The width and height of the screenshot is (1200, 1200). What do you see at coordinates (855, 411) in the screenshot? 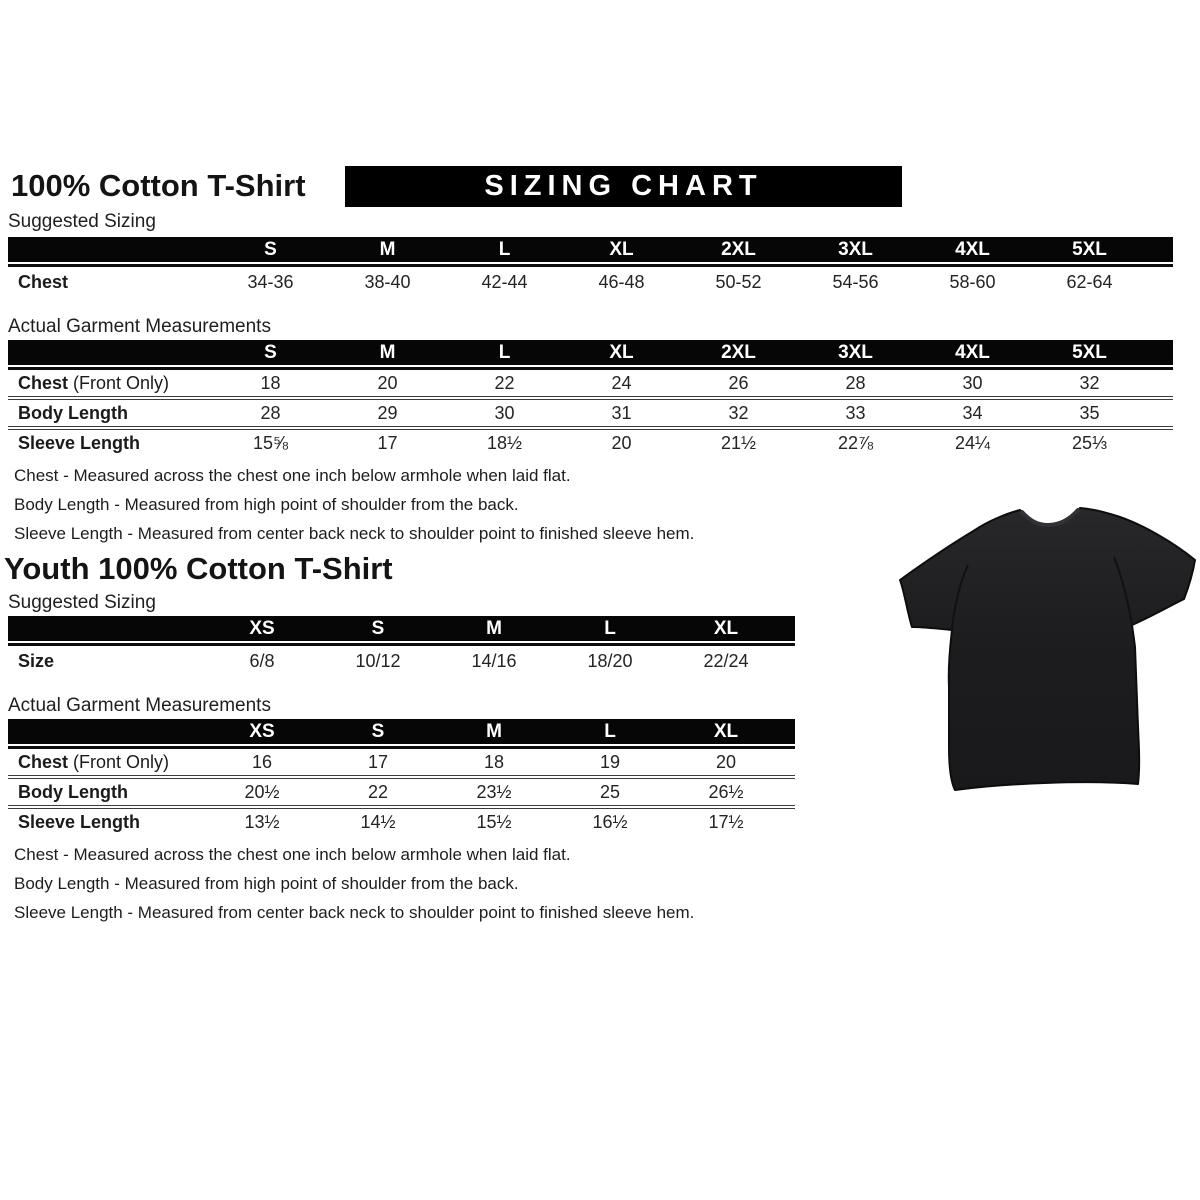
I see `measurement-cell: 33` at bounding box center [855, 411].